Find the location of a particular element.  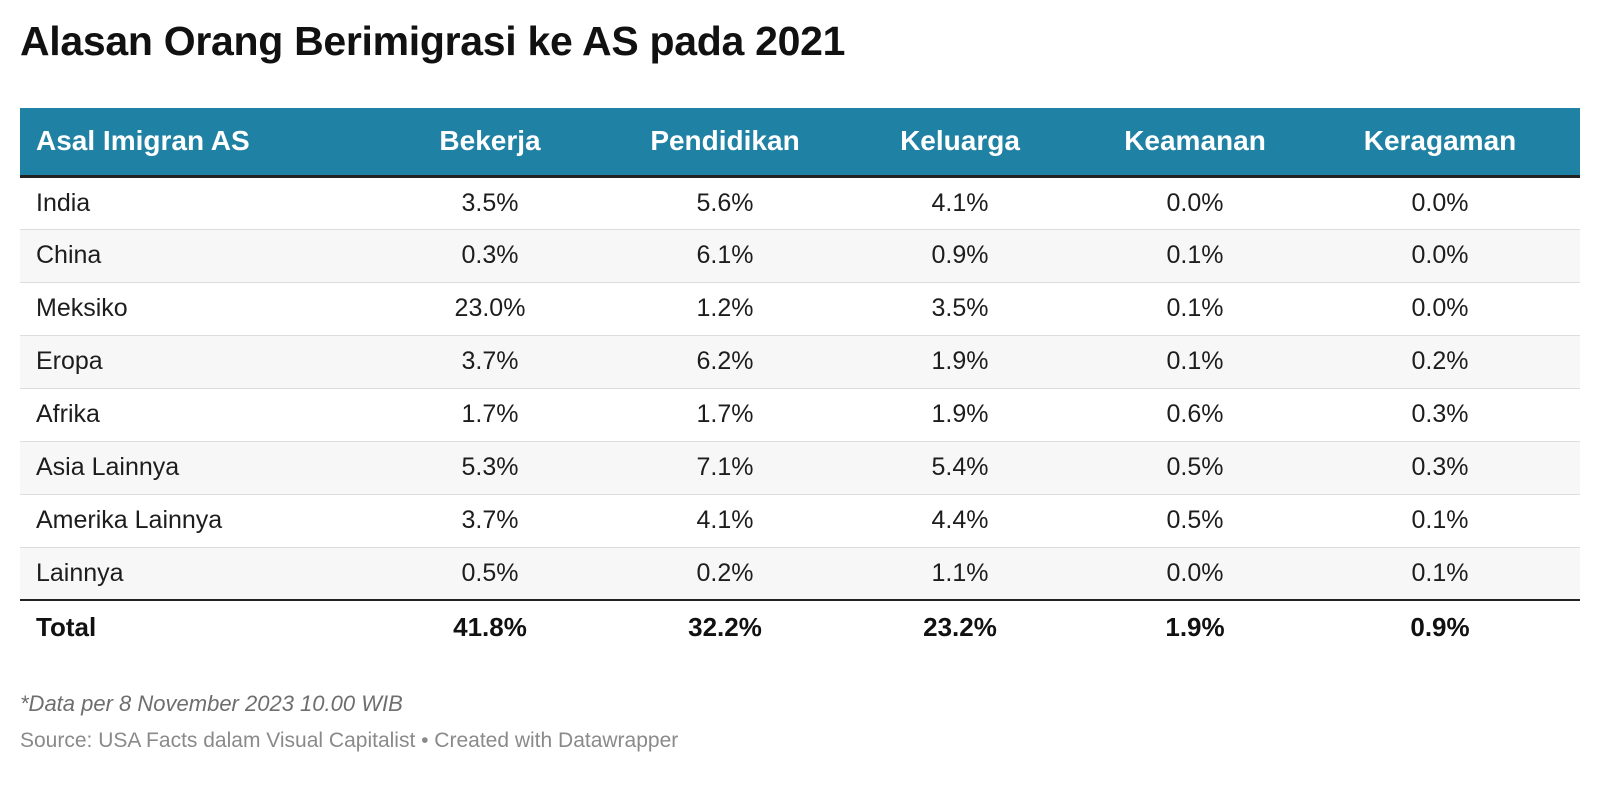

total-keragaman: 0.9% is located at coordinates (1440, 626).